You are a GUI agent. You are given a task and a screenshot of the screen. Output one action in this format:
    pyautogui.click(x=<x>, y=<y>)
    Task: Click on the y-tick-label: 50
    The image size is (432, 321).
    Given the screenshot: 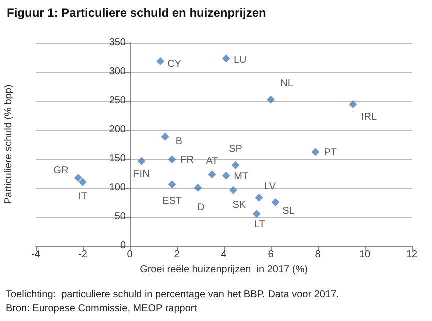 What is the action you would take?
    pyautogui.click(x=120, y=217)
    